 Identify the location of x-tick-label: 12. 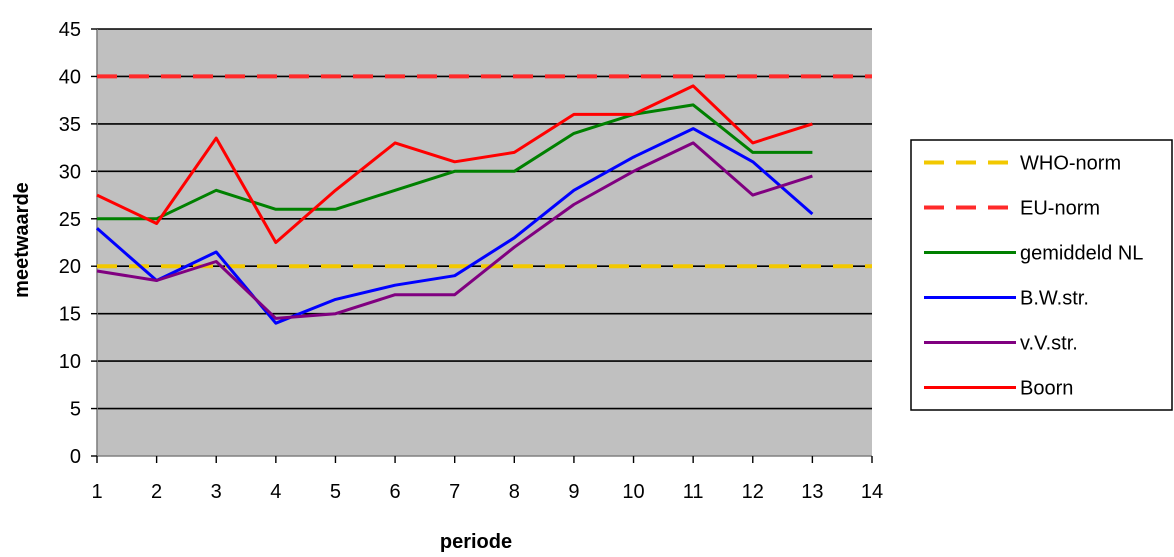
(753, 492).